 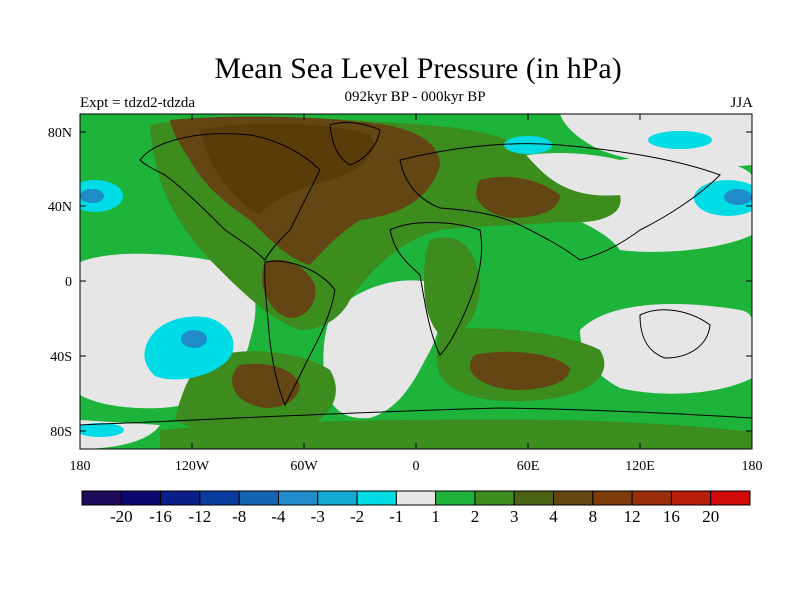 What do you see at coordinates (289, 288) in the screenshot?
I see `brown-region-south-america` at bounding box center [289, 288].